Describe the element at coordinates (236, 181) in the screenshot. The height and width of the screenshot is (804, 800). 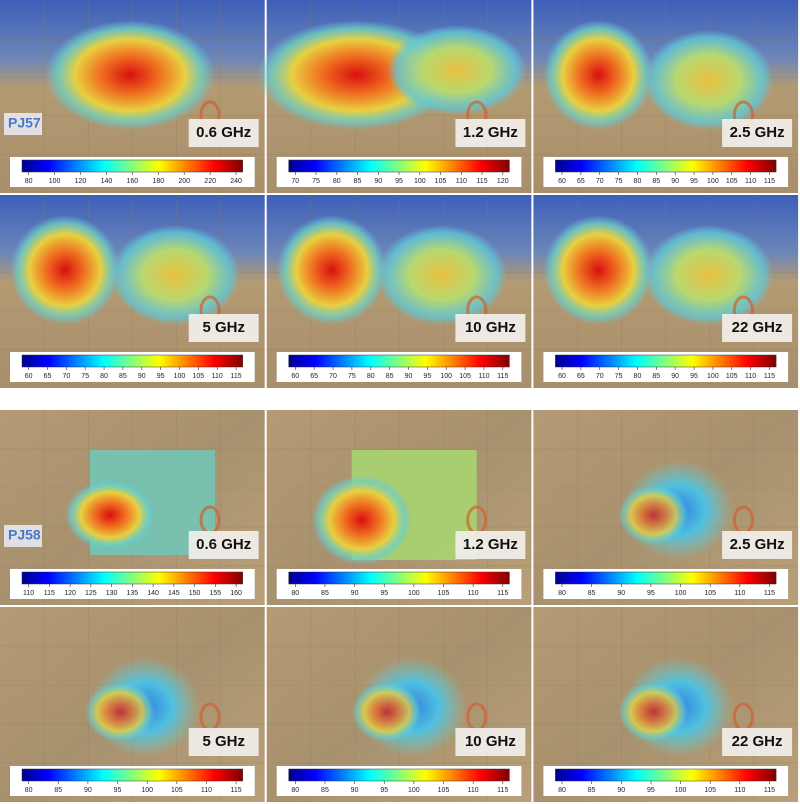
I see `colorbar-tick-label: 240` at that location.